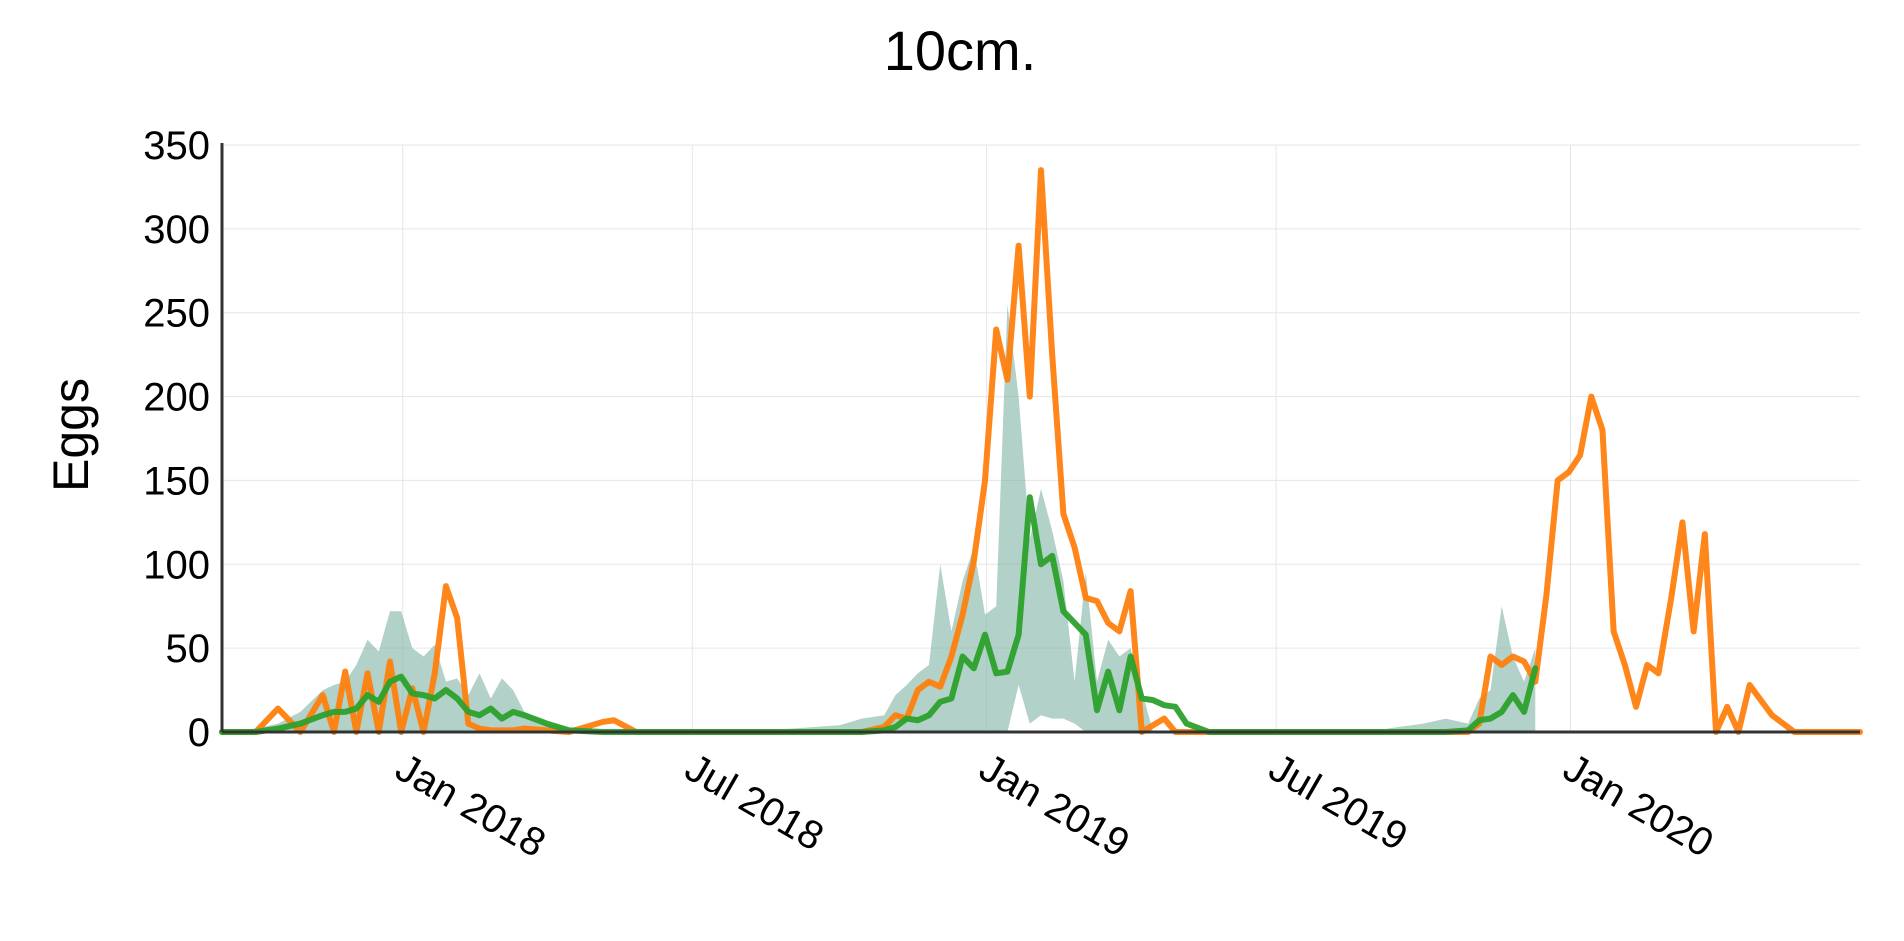 Image resolution: width=1904 pixels, height=941 pixels. What do you see at coordinates (1638, 806) in the screenshot?
I see `x-tick-label: Jan 2020` at bounding box center [1638, 806].